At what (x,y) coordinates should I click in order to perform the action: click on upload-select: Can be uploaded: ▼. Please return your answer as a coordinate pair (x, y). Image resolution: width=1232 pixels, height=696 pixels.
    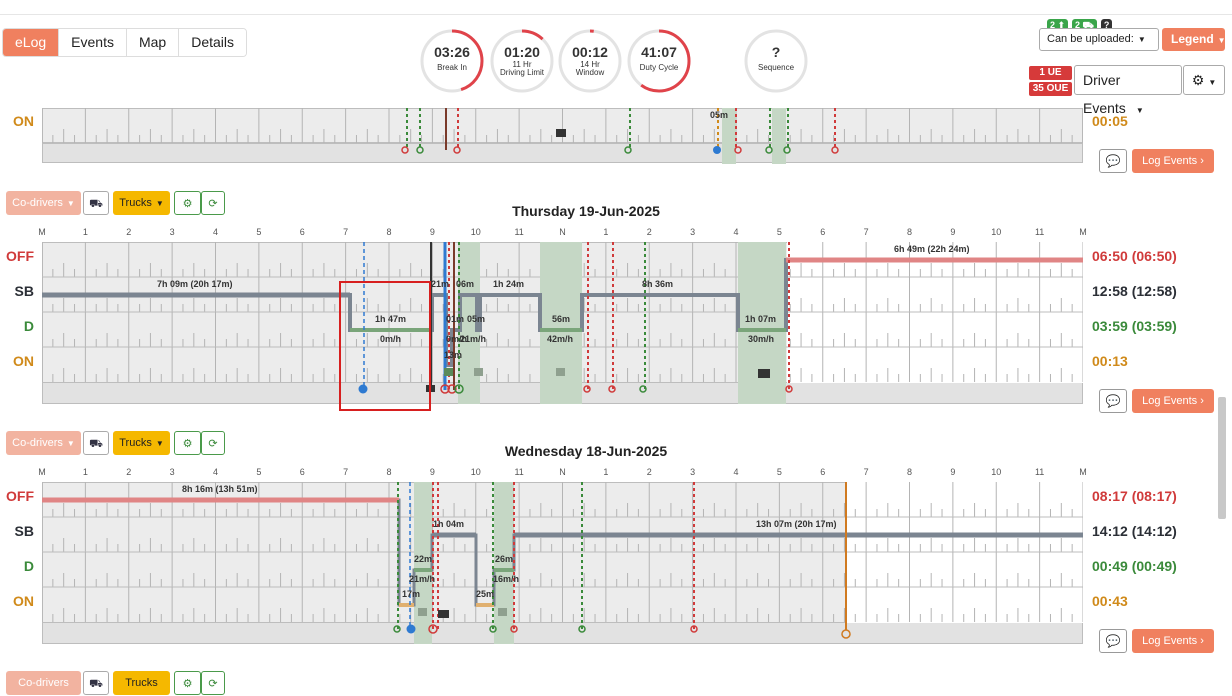
    Looking at the image, I should click on (1099, 39).